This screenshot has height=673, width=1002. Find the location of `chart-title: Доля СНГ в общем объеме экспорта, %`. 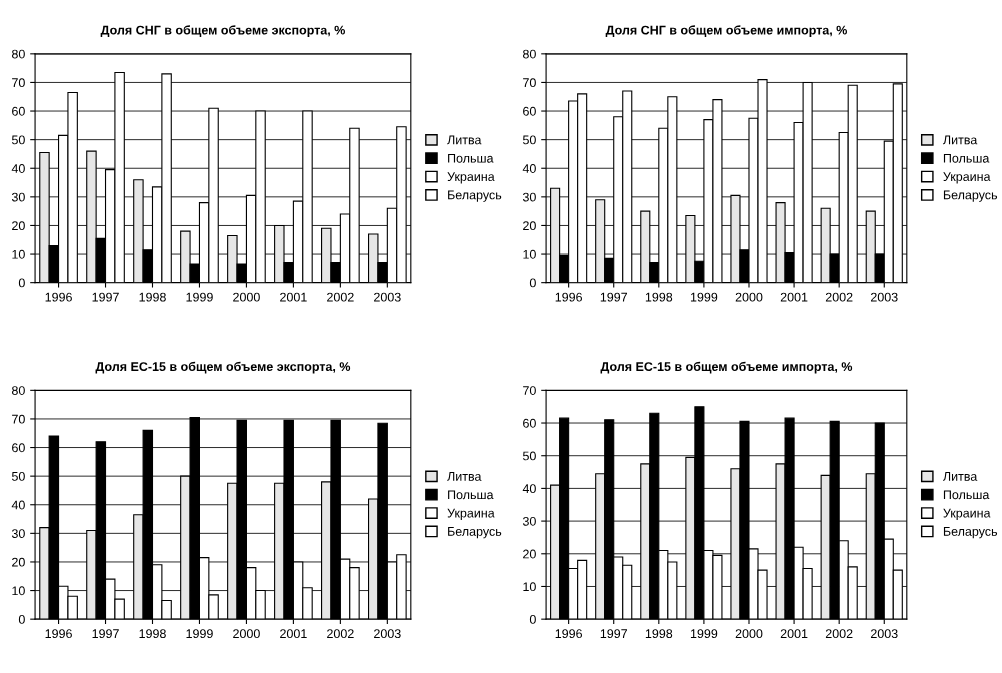

chart-title: Доля СНГ в общем объеме экспорта, % is located at coordinates (222, 31).